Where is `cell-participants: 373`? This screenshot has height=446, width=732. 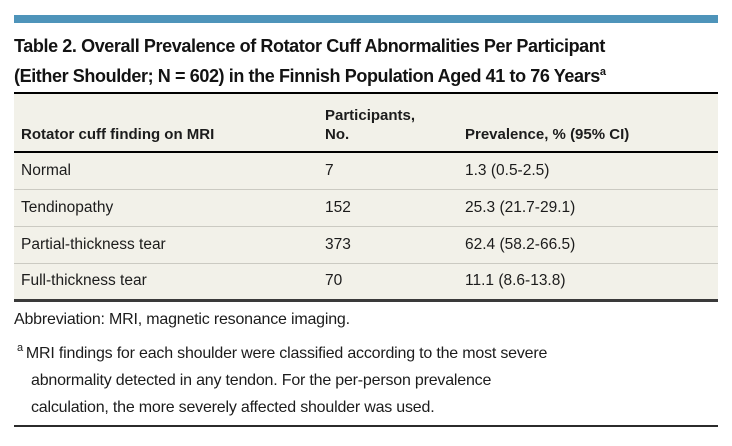 cell-participants: 373 is located at coordinates (395, 244).